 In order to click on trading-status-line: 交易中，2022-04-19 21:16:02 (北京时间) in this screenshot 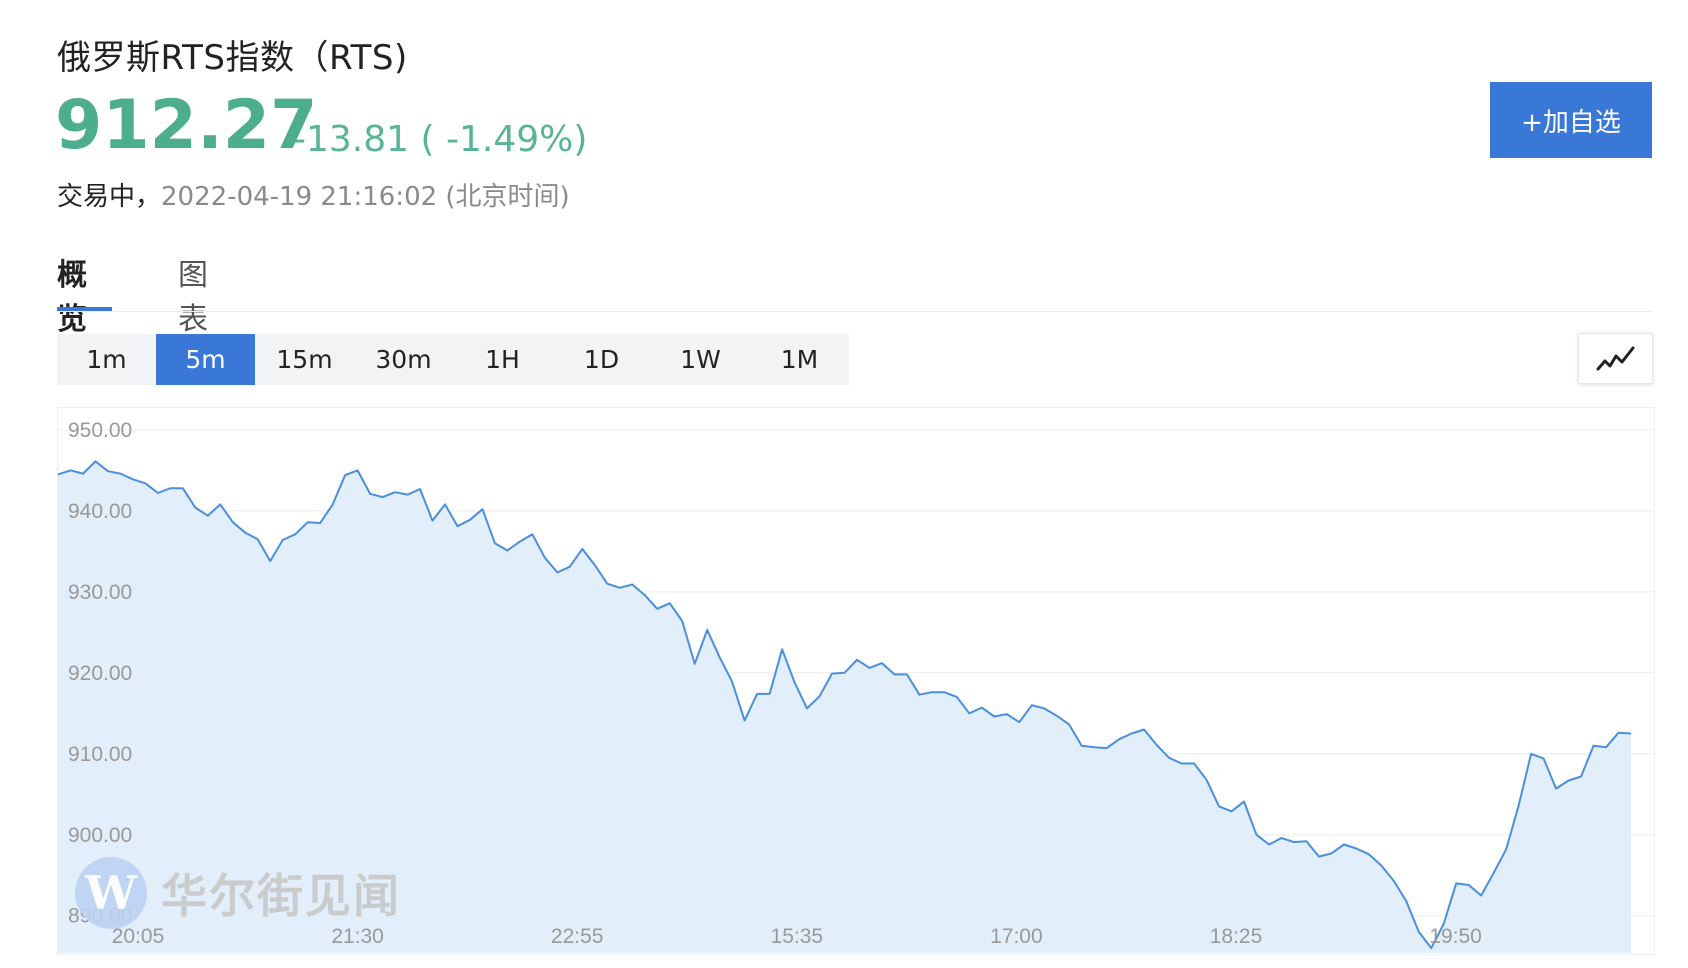, I will do `click(313, 194)`.